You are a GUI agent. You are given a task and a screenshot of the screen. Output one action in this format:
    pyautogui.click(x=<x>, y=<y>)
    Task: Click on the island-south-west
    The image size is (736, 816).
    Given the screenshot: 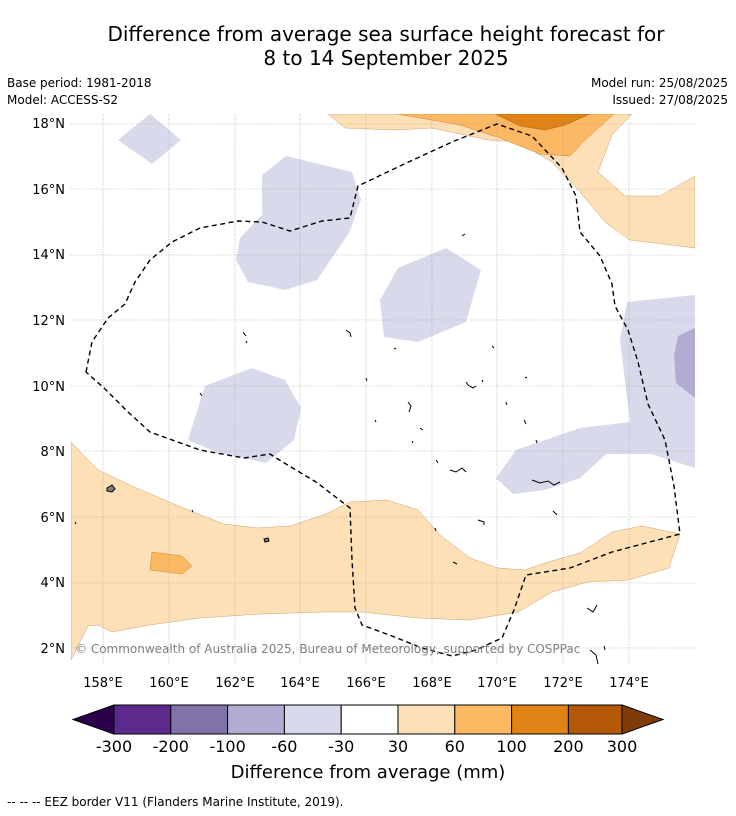 What is the action you would take?
    pyautogui.click(x=192, y=511)
    